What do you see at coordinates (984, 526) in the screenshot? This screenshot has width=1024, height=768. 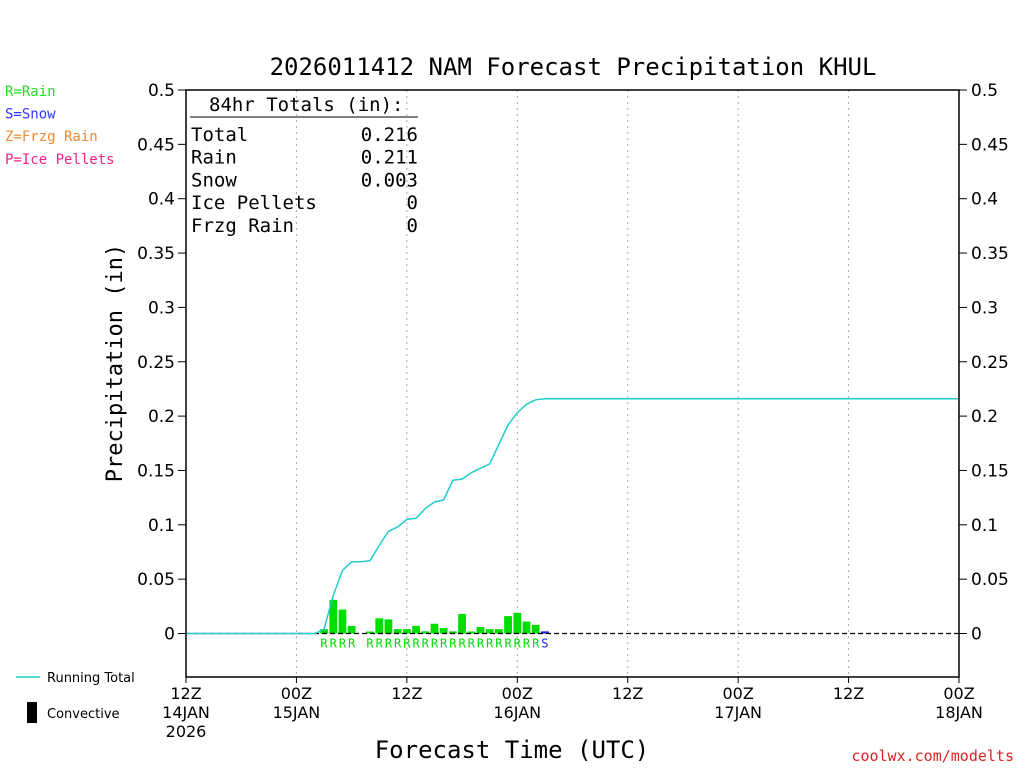 I see `y-tick-label-right: 0.1` at bounding box center [984, 526].